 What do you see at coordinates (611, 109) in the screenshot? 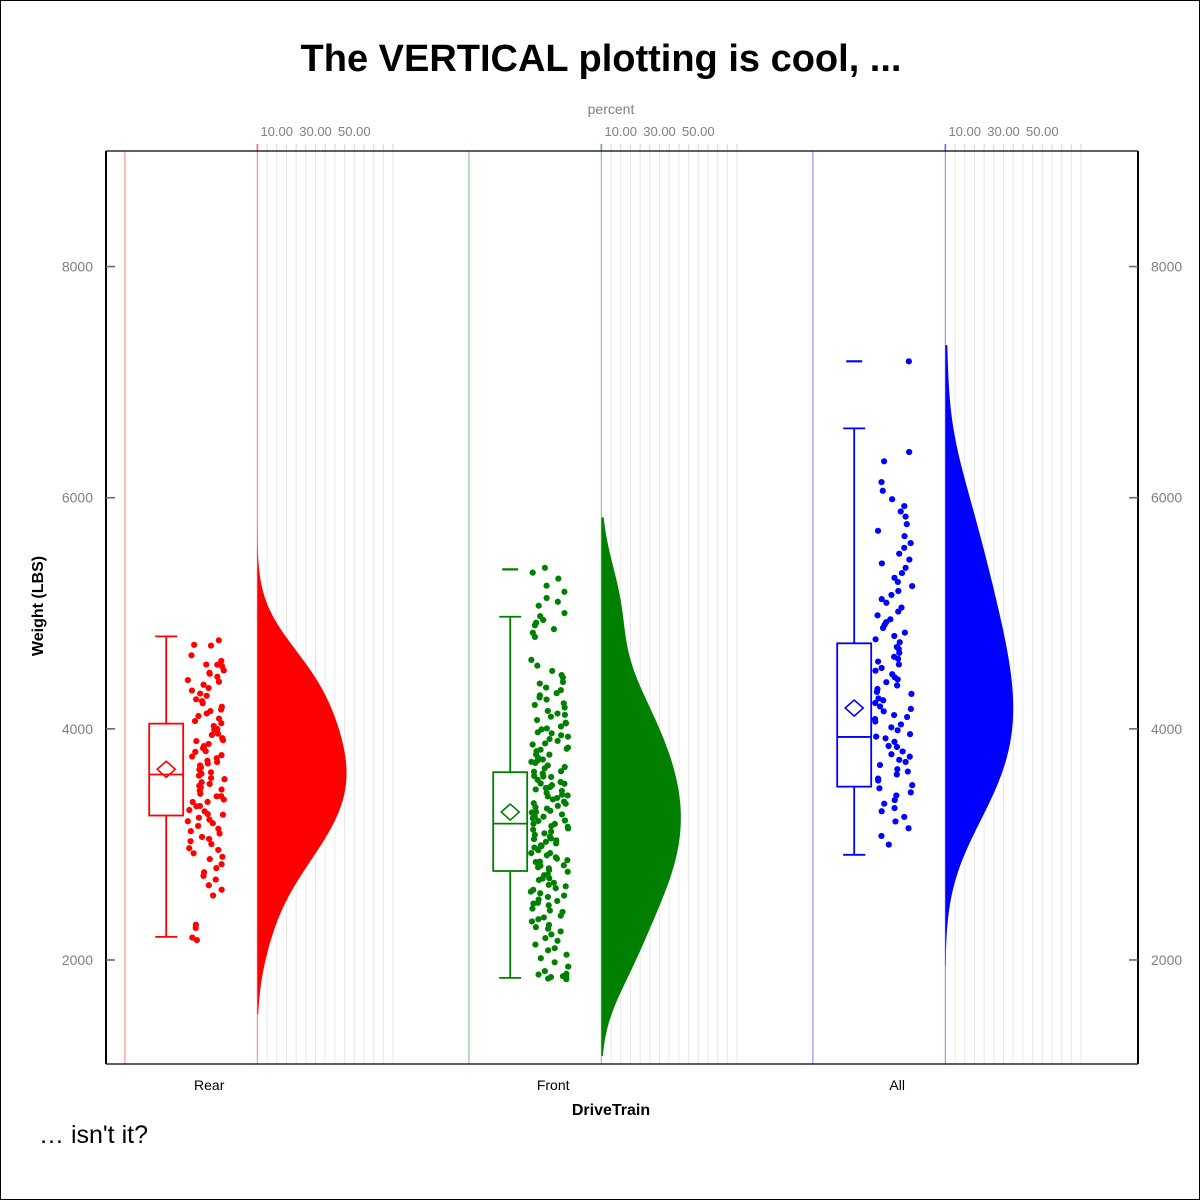
I see `top-axis-label: percent` at bounding box center [611, 109].